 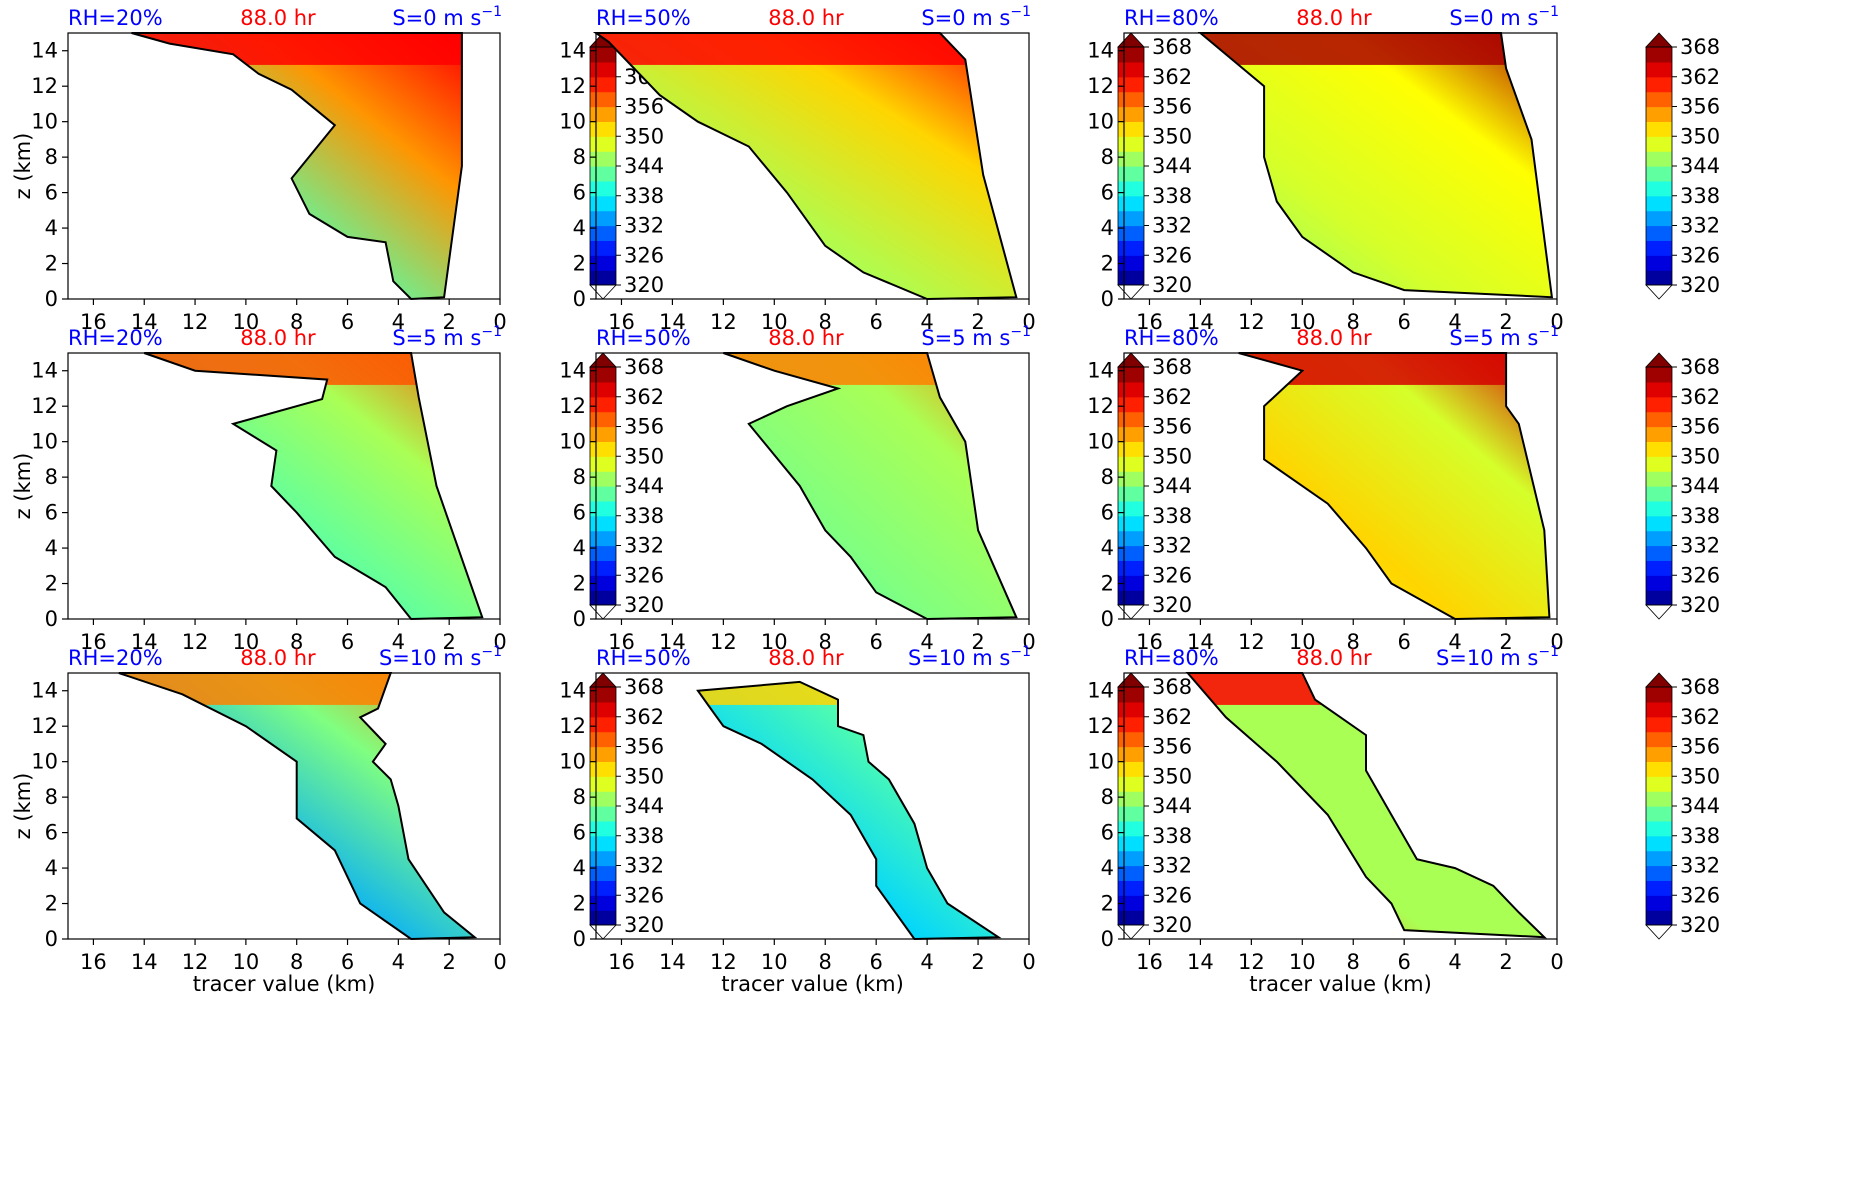 What do you see at coordinates (1172, 806) in the screenshot?
I see `colorbar-tick-label: 344` at bounding box center [1172, 806].